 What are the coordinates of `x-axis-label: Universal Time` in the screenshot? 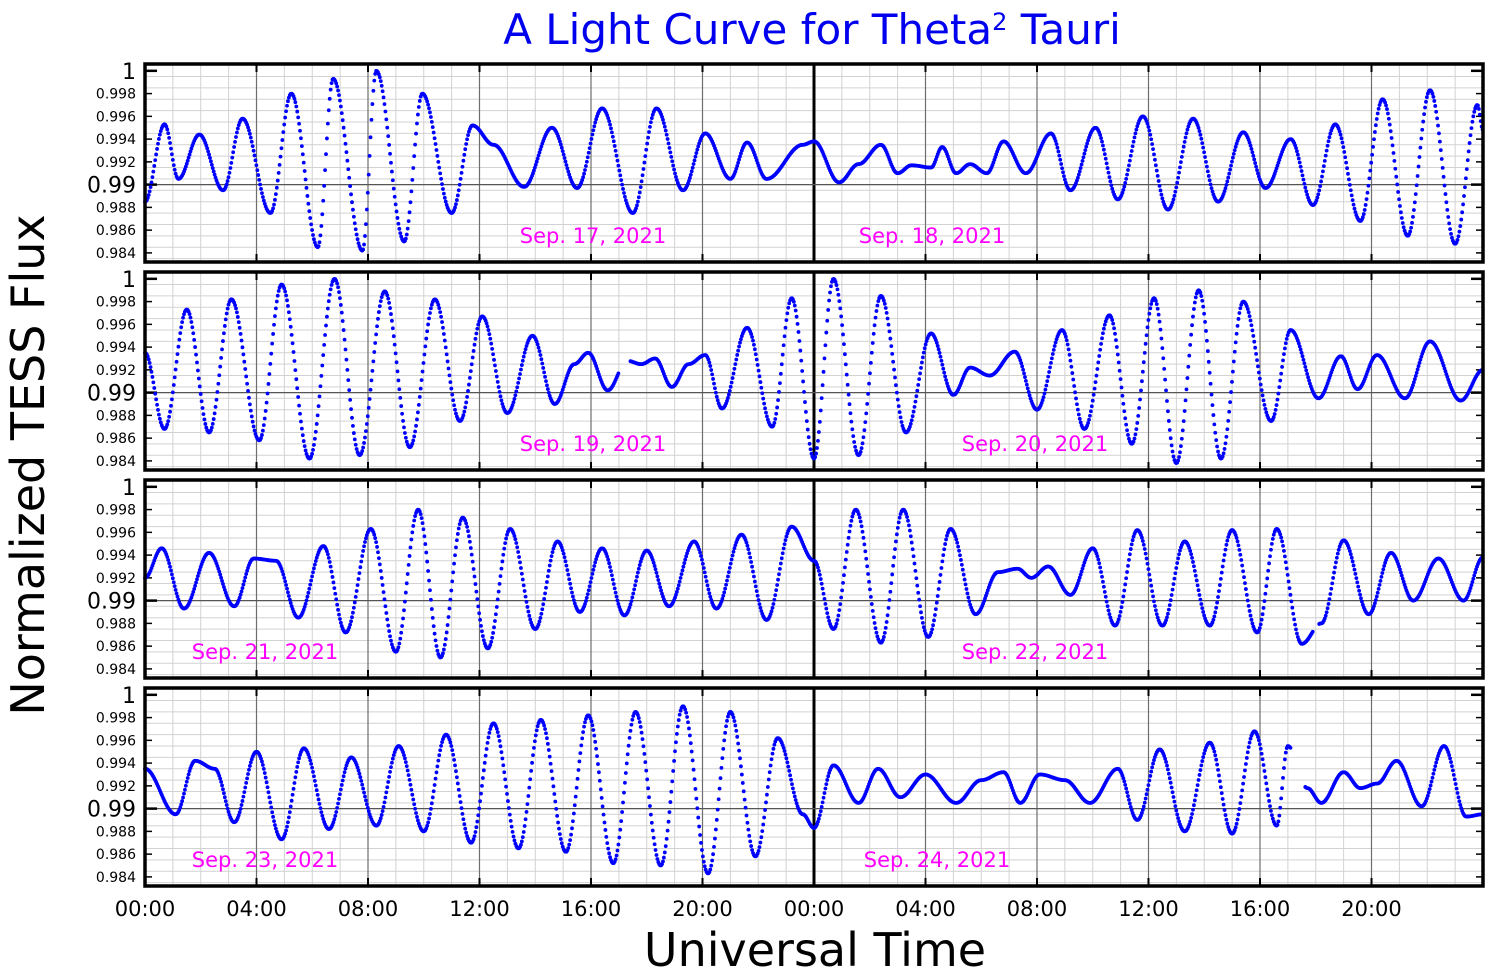 It's located at (815, 949).